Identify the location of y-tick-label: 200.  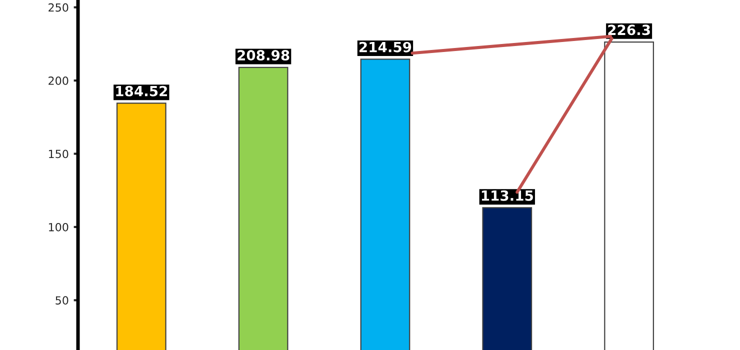
(58, 80).